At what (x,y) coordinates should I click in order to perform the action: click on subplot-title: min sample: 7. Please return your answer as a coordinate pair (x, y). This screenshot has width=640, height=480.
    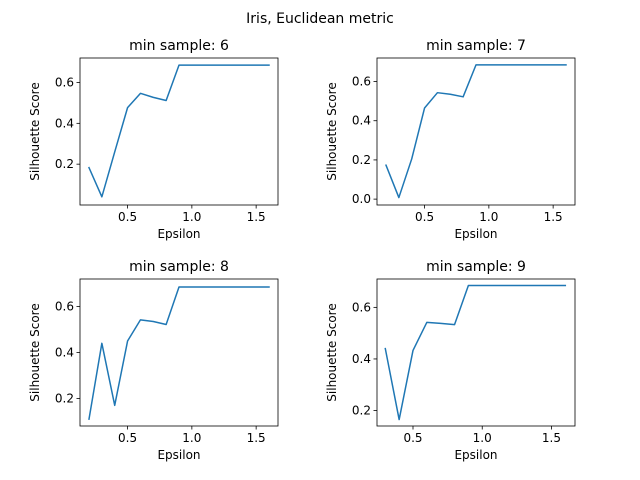
    Looking at the image, I should click on (476, 46).